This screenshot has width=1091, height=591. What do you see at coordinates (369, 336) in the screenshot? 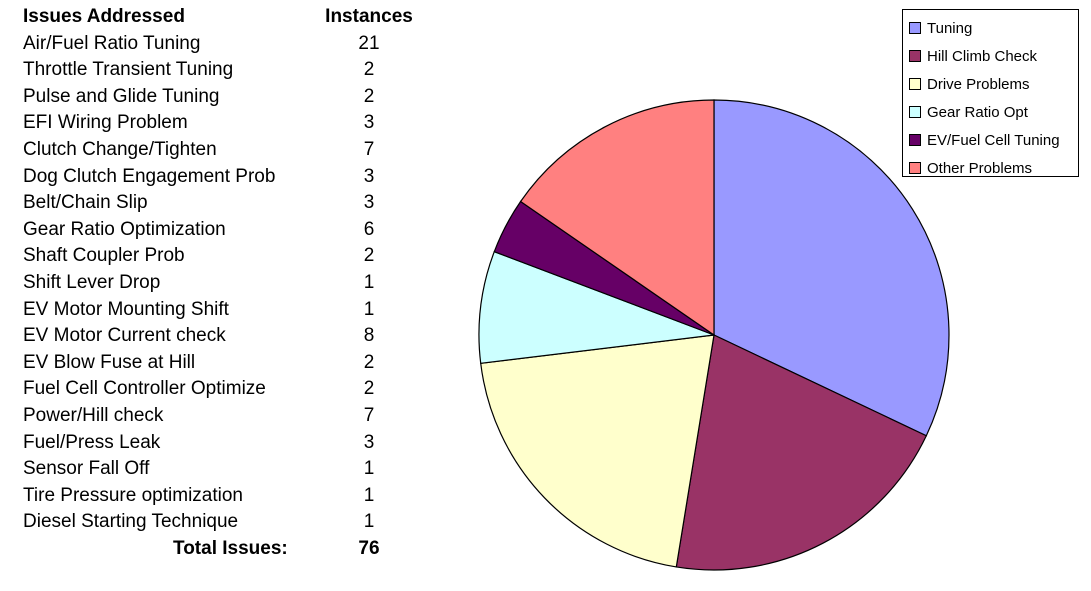
I see `issue-count: 8` at bounding box center [369, 336].